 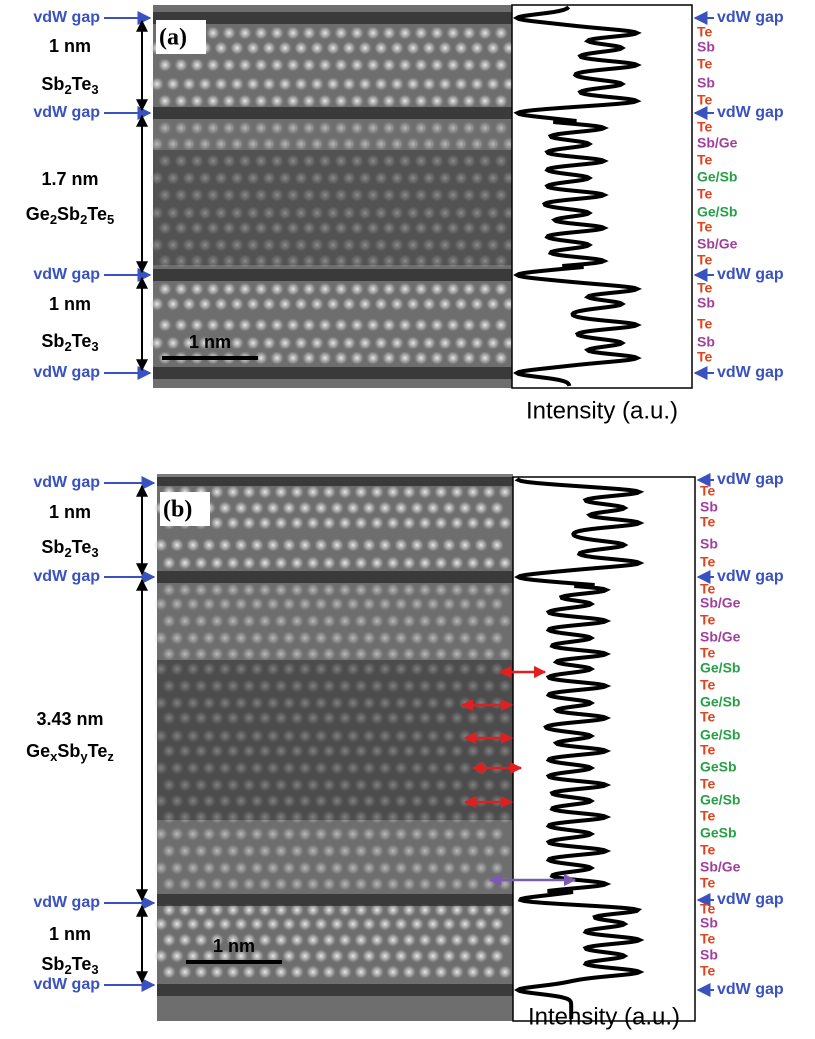 I want to click on formula-subscript: x, so click(x=54, y=756).